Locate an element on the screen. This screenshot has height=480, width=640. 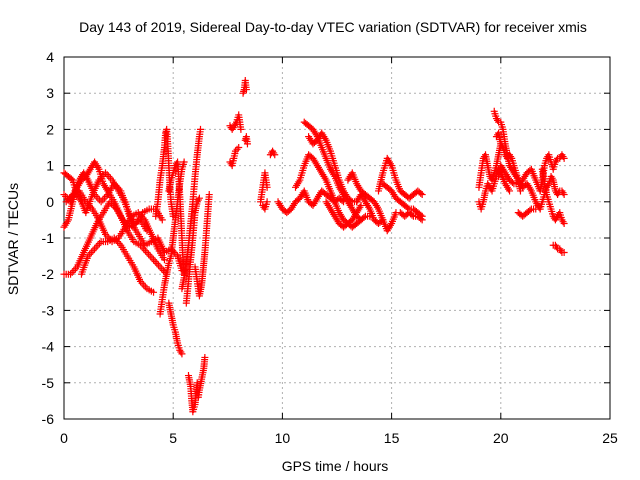
x-tick-label: 10 is located at coordinates (283, 438).